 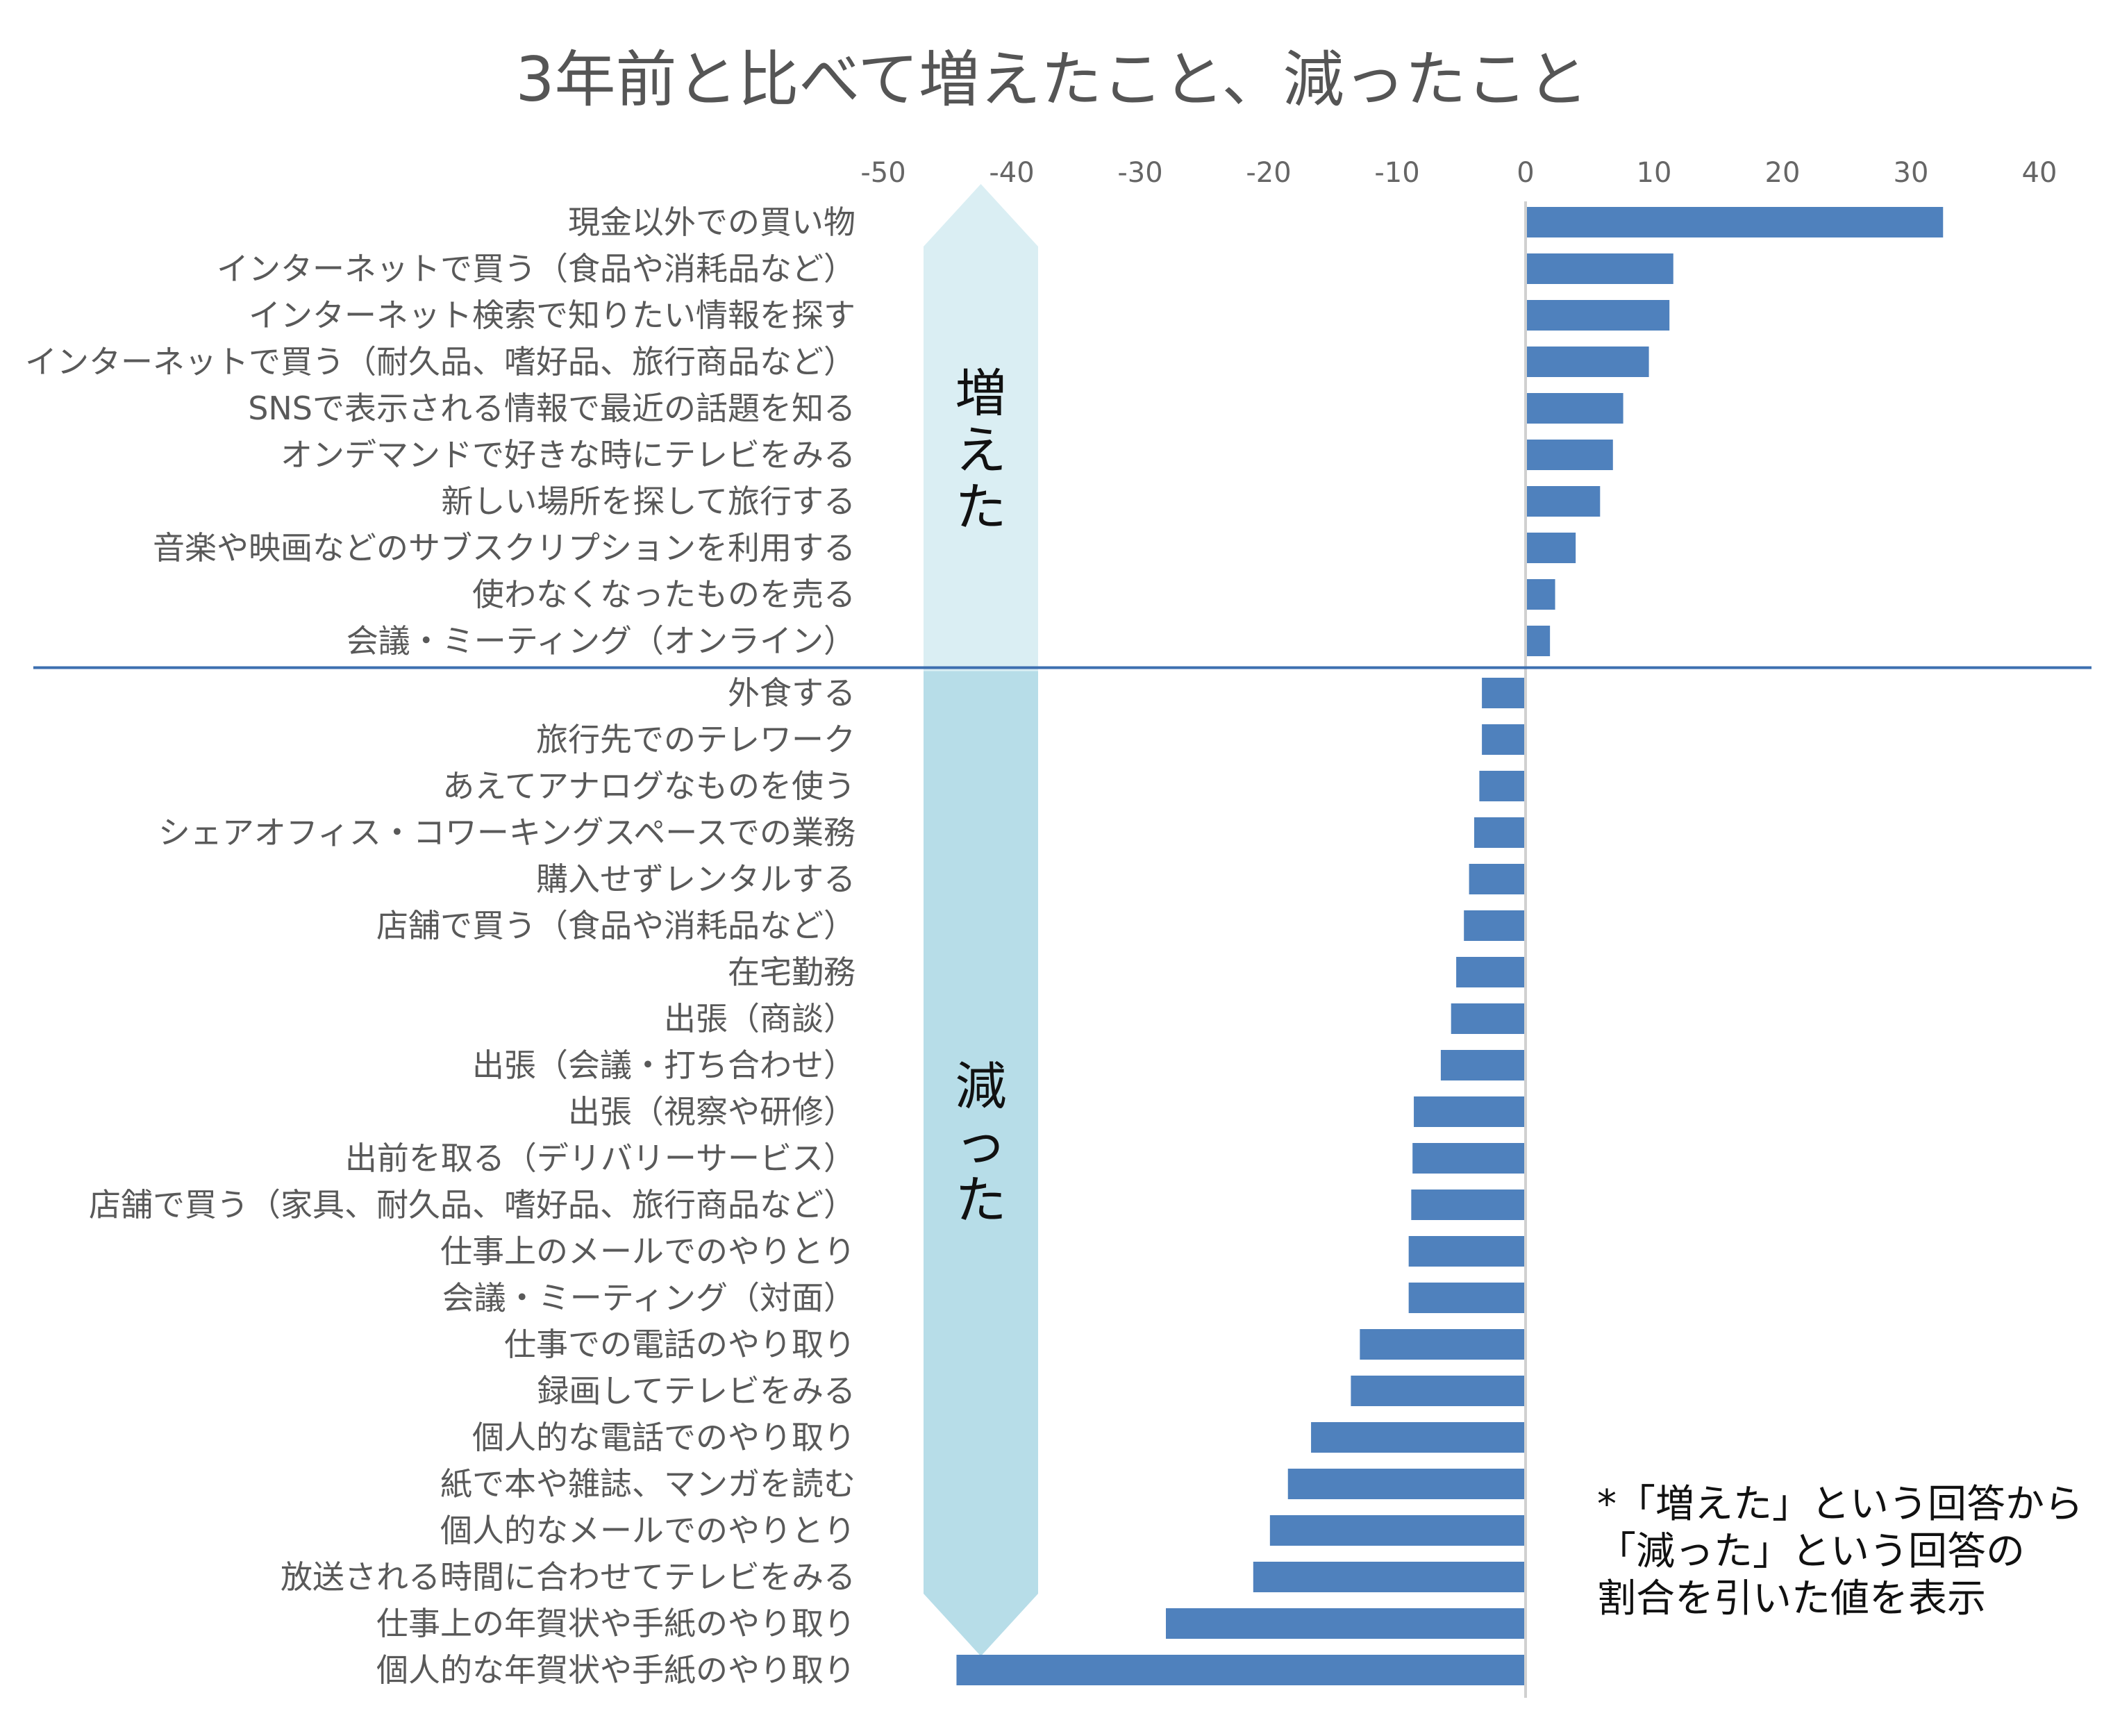 What do you see at coordinates (1011, 173) in the screenshot?
I see `x-tick-label: -40` at bounding box center [1011, 173].